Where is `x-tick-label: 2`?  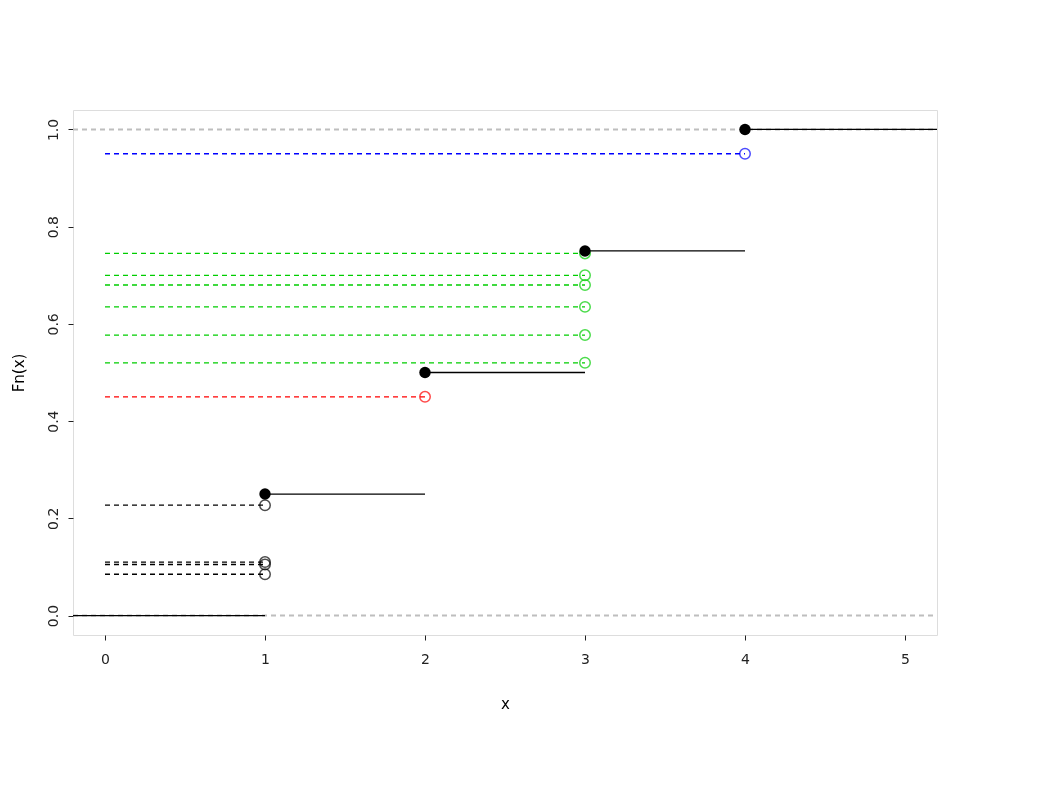 x-tick-label: 2 is located at coordinates (425, 658).